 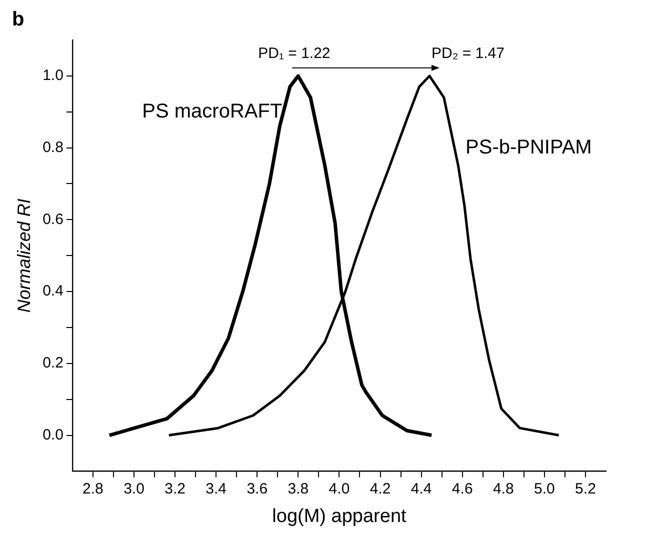 I want to click on x-tick-label: 4.2, so click(x=380, y=489).